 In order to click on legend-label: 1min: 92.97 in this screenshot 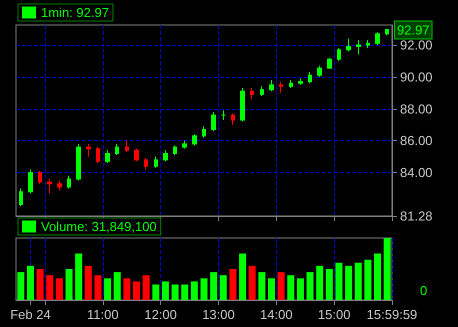, I will do `click(75, 12)`.